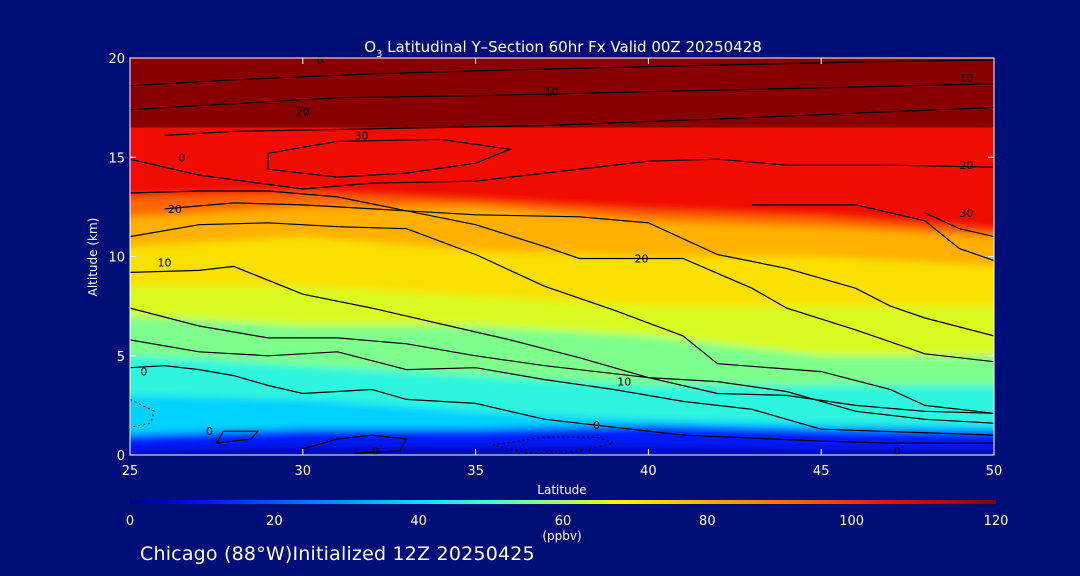  What do you see at coordinates (116, 59) in the screenshot?
I see `y-tick-label: 20` at bounding box center [116, 59].